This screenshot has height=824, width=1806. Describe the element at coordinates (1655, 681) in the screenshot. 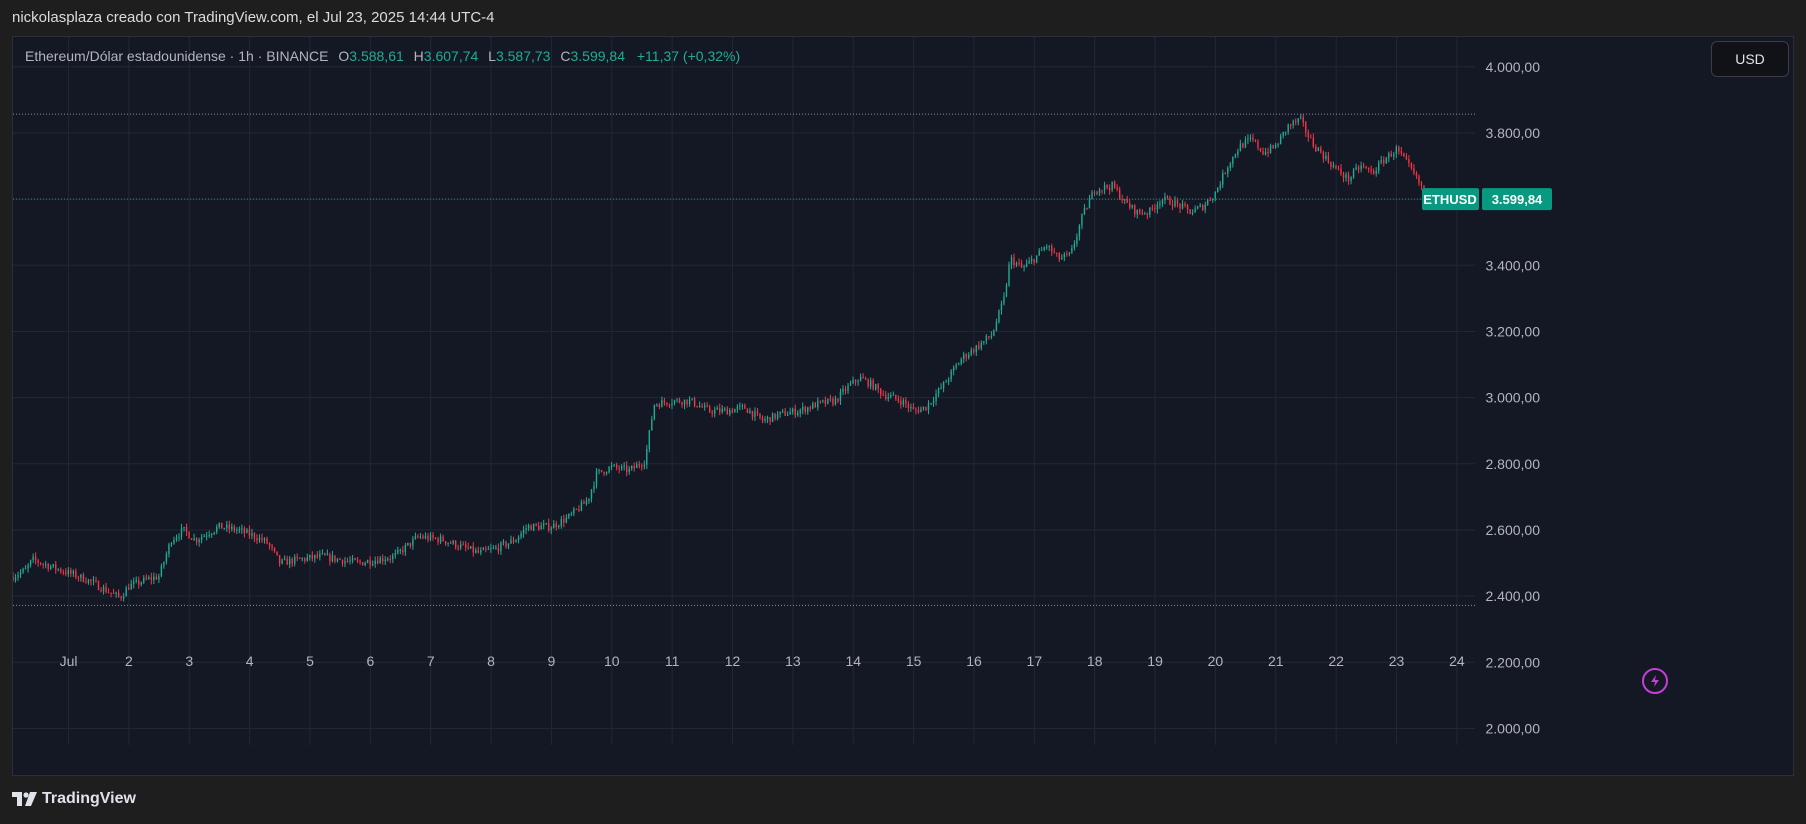

I see `lightning-icon` at that location.